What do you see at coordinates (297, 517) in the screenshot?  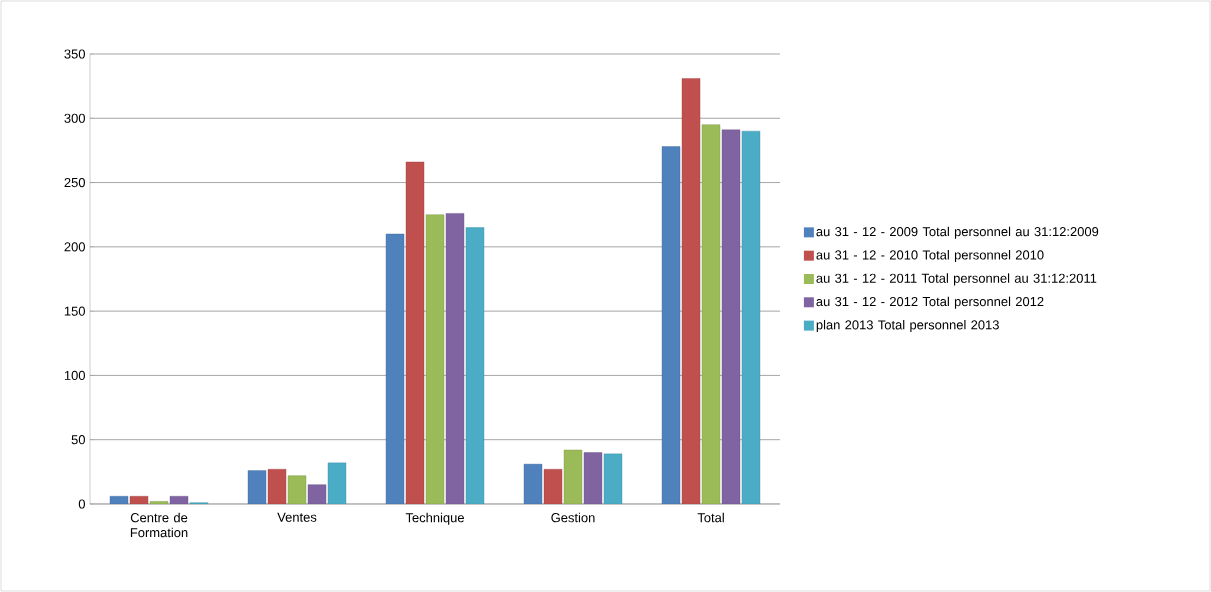 I see `x-tick-label: Ventes` at bounding box center [297, 517].